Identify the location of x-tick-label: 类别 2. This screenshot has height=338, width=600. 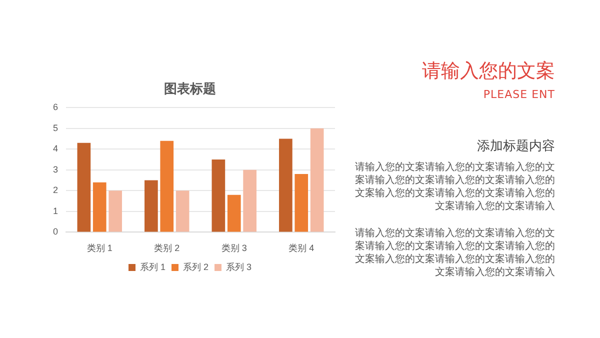
(167, 248).